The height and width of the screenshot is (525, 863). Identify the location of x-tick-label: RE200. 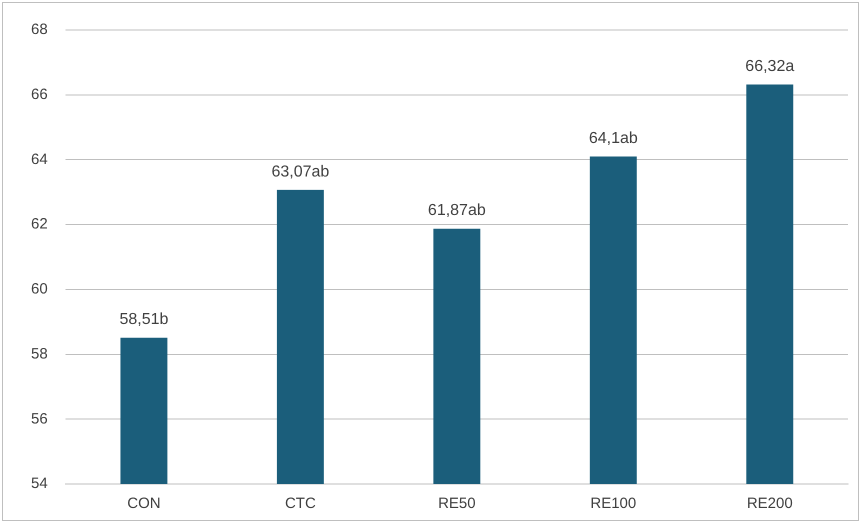
(769, 503).